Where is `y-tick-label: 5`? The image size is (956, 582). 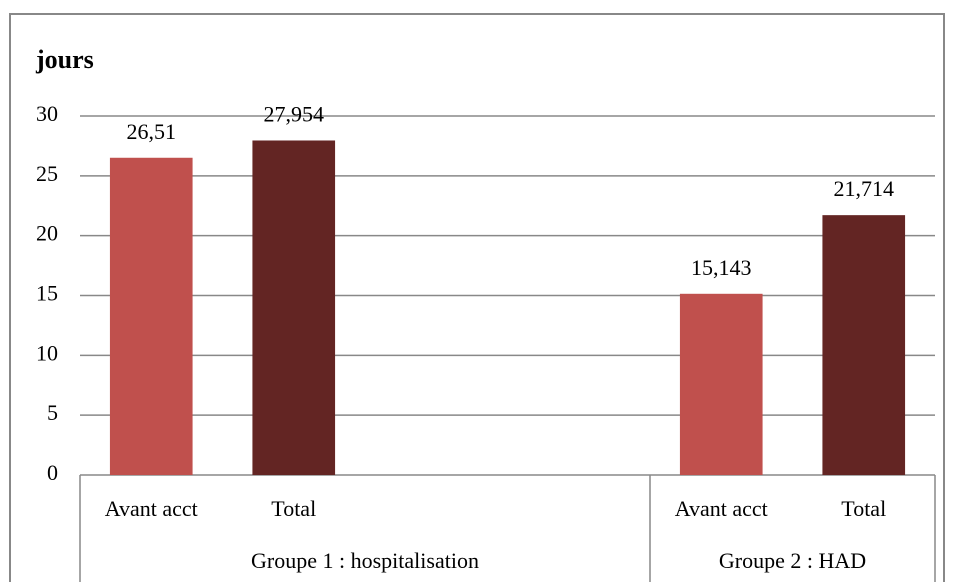
y-tick-label: 5 is located at coordinates (52, 412).